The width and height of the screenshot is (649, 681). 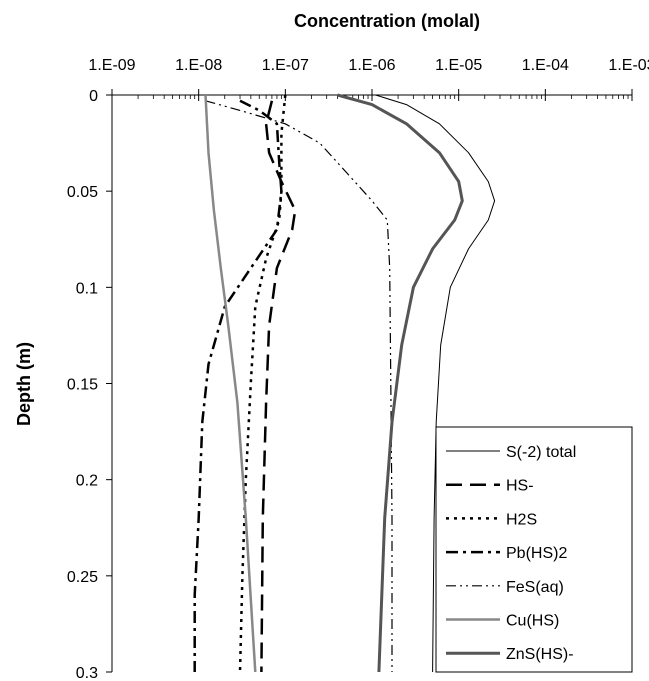 I want to click on y-tick-label: 0.2, so click(x=87, y=481).